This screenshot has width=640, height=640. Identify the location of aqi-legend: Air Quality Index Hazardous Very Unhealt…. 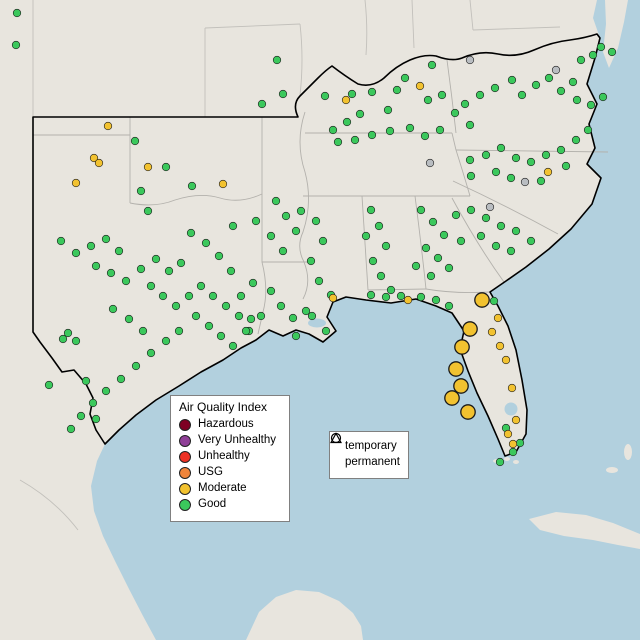
(230, 458).